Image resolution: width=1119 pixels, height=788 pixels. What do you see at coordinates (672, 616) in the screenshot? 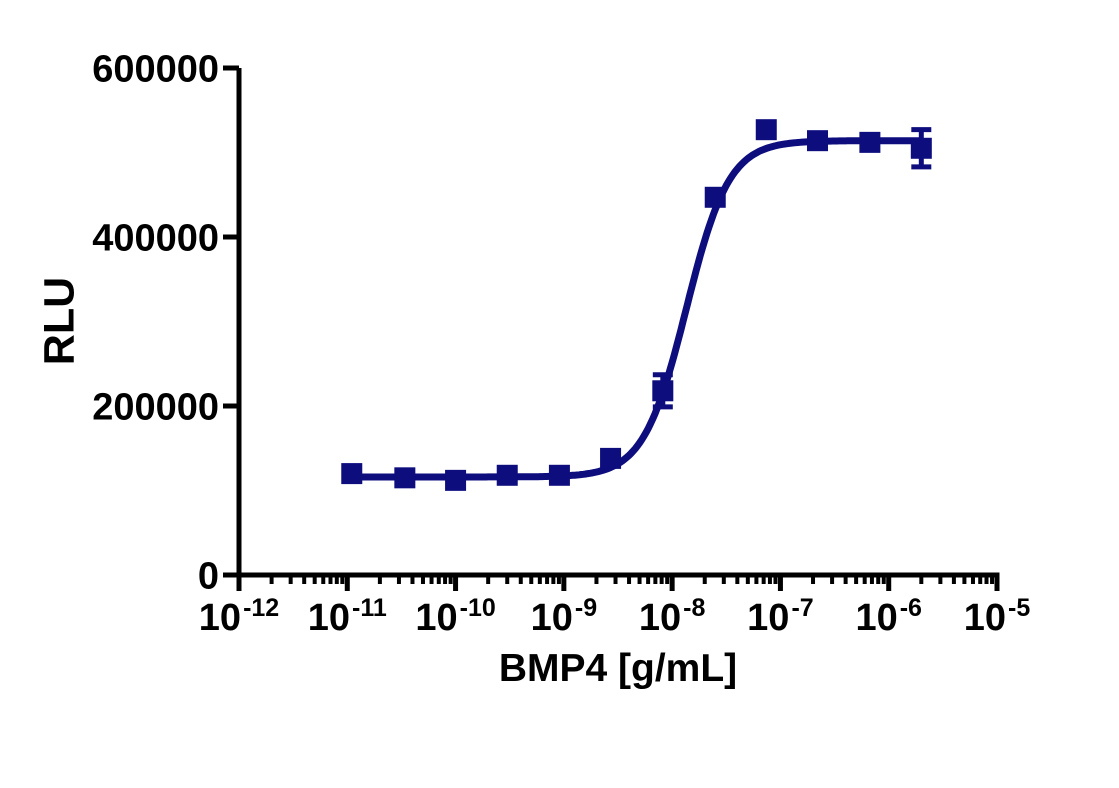
I see `x-tick-label: 10⁻⁸` at bounding box center [672, 616].